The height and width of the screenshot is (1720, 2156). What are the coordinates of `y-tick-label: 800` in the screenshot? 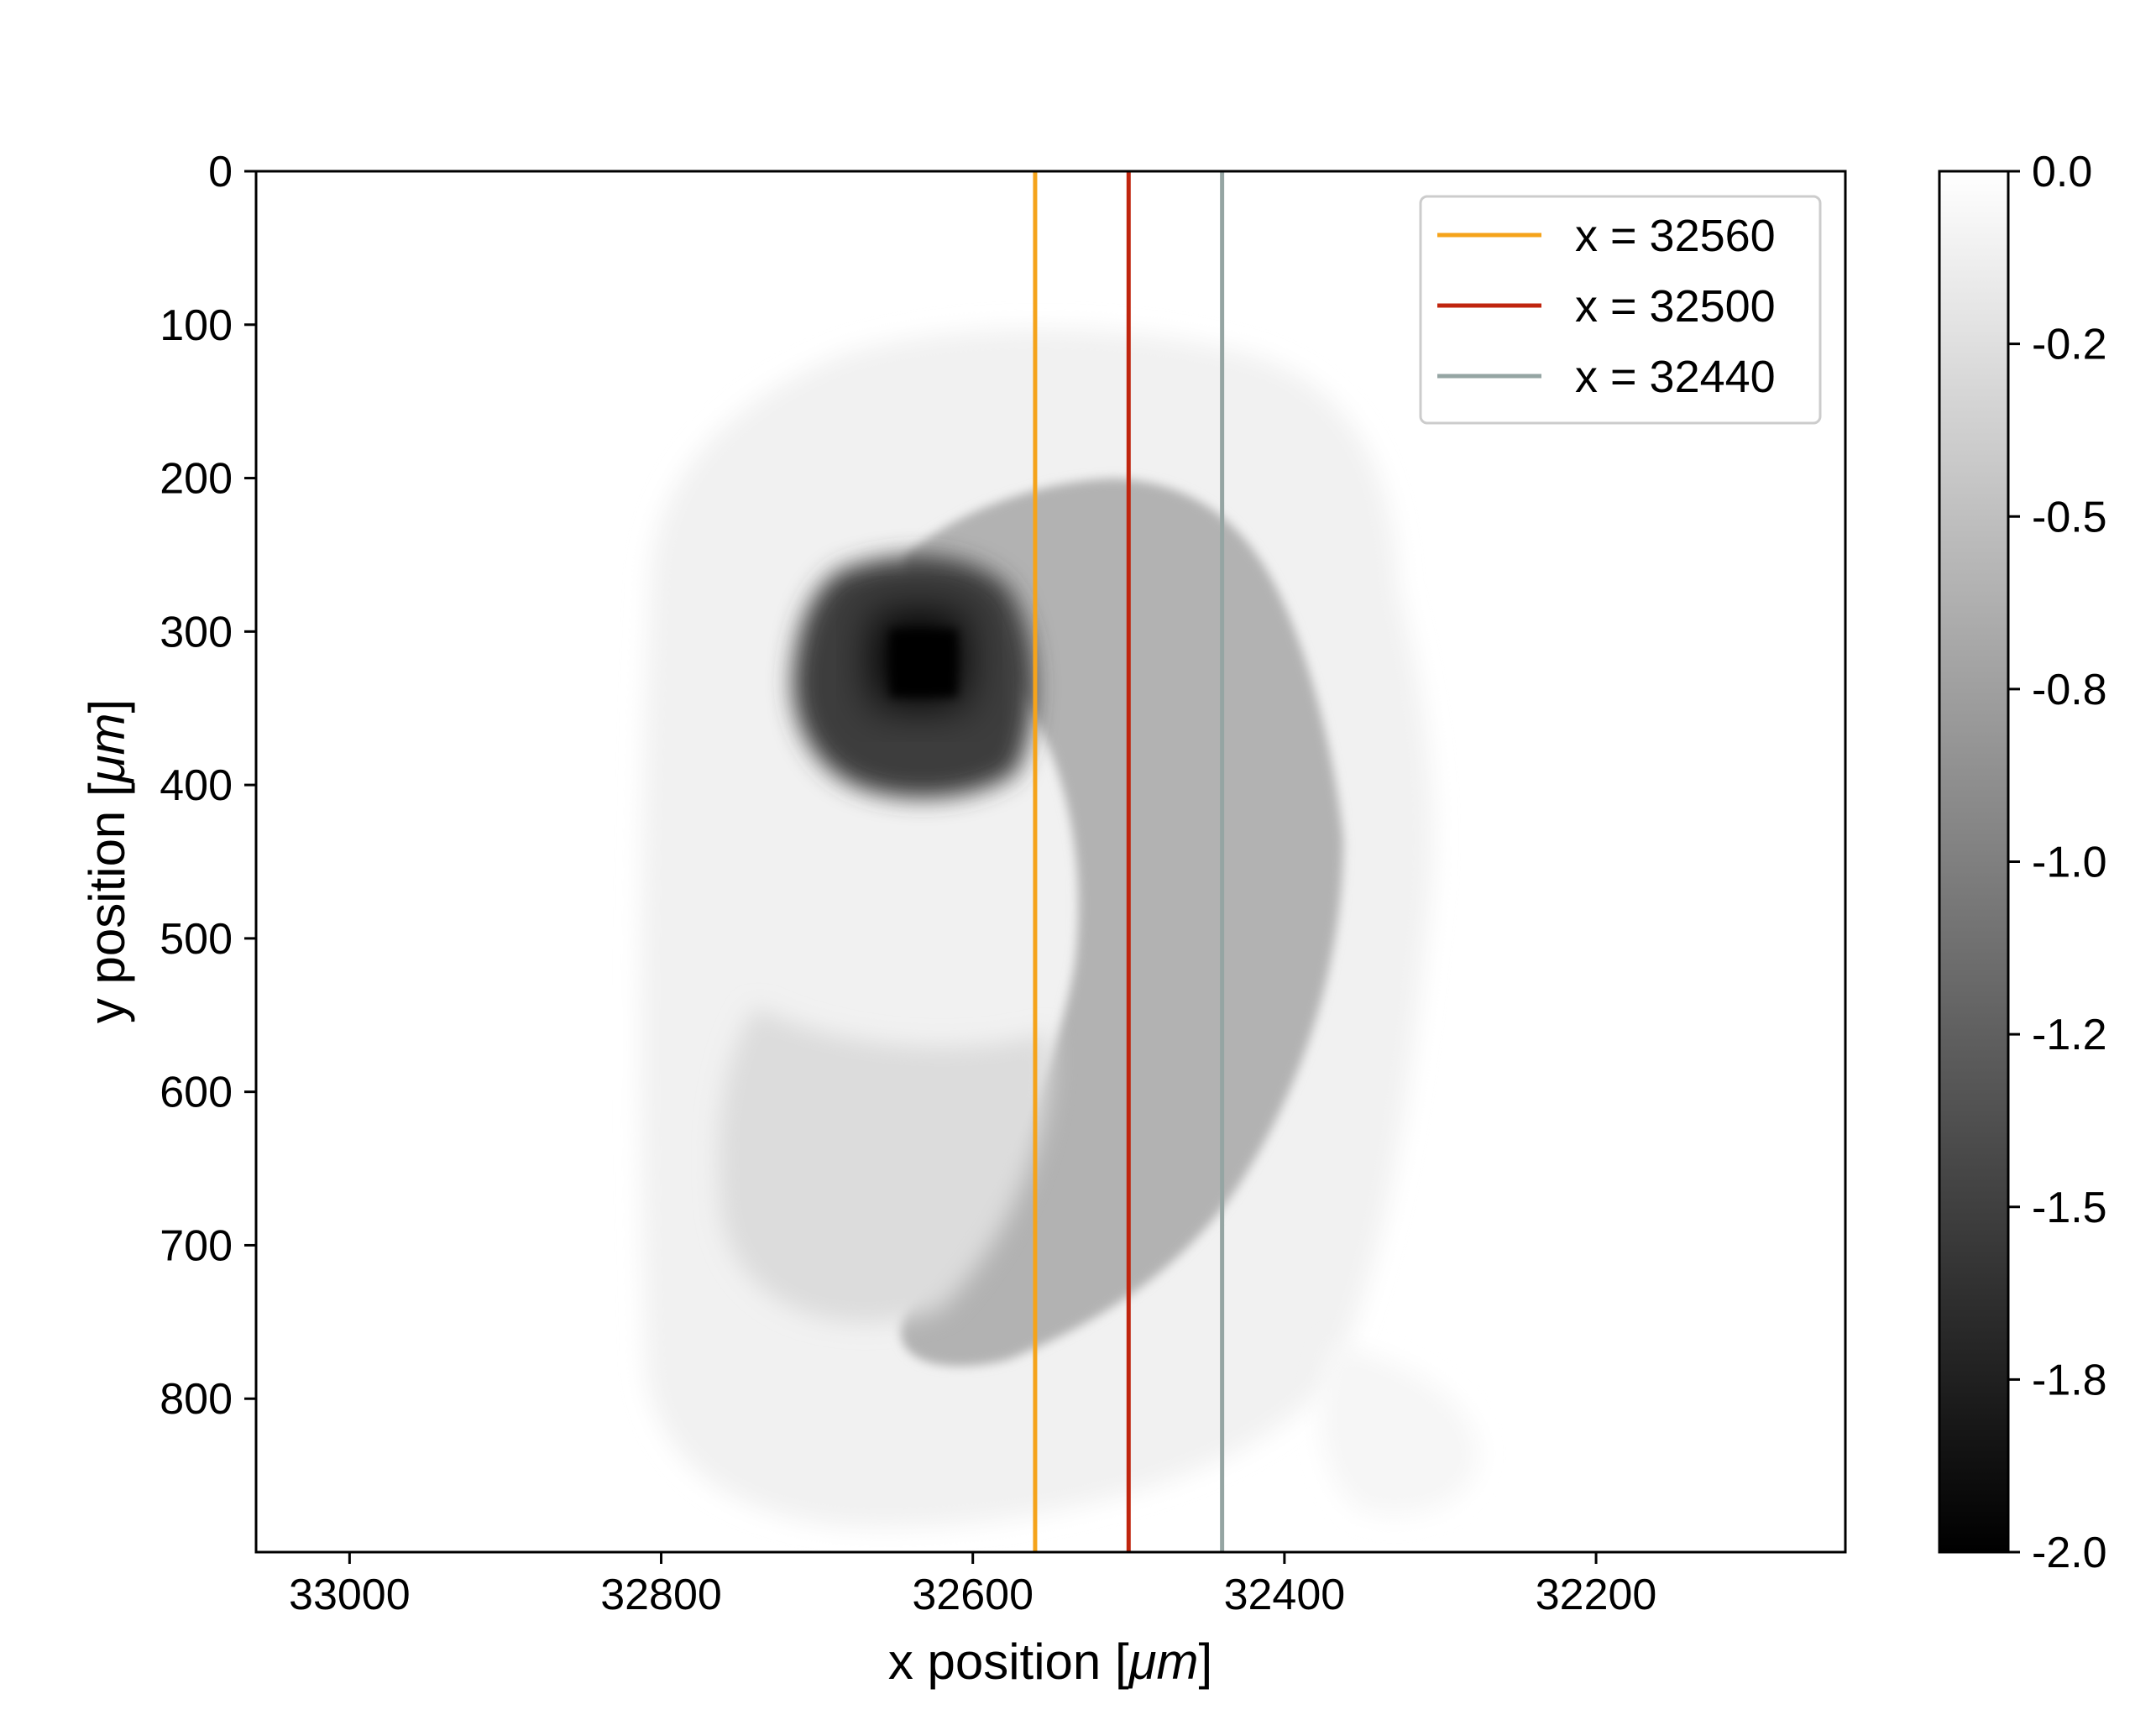 It's located at (196, 1399).